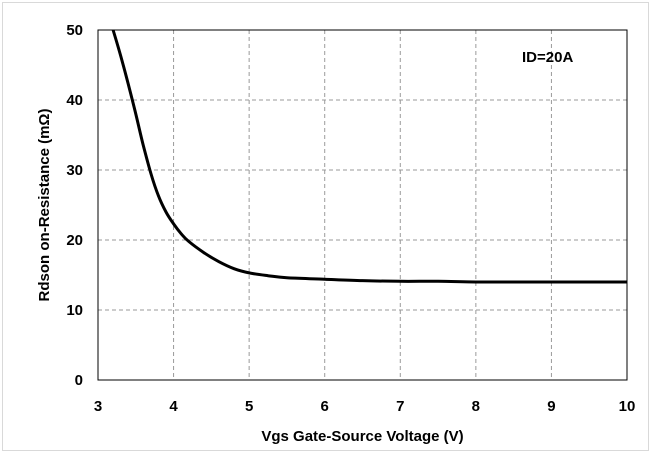 This screenshot has height=455, width=653. What do you see at coordinates (325, 406) in the screenshot?
I see `x-tick-label: 6` at bounding box center [325, 406].